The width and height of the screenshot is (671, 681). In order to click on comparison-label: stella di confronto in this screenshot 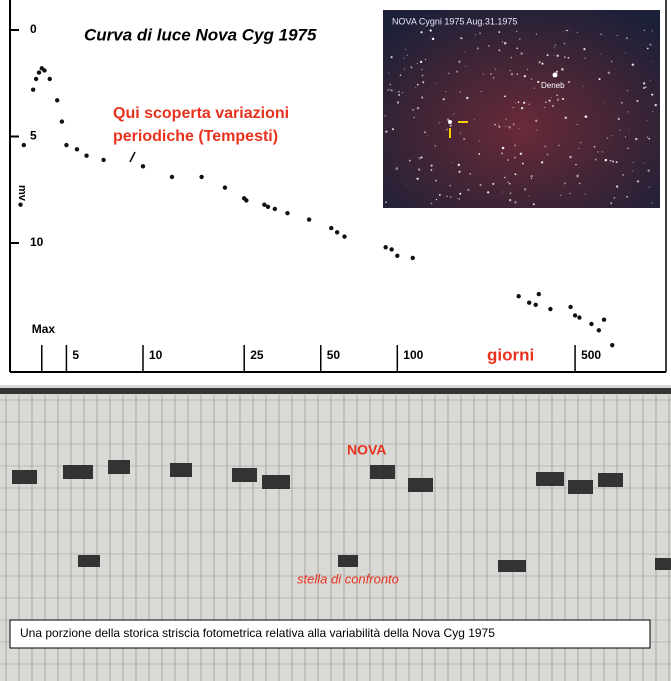, I will do `click(348, 578)`.